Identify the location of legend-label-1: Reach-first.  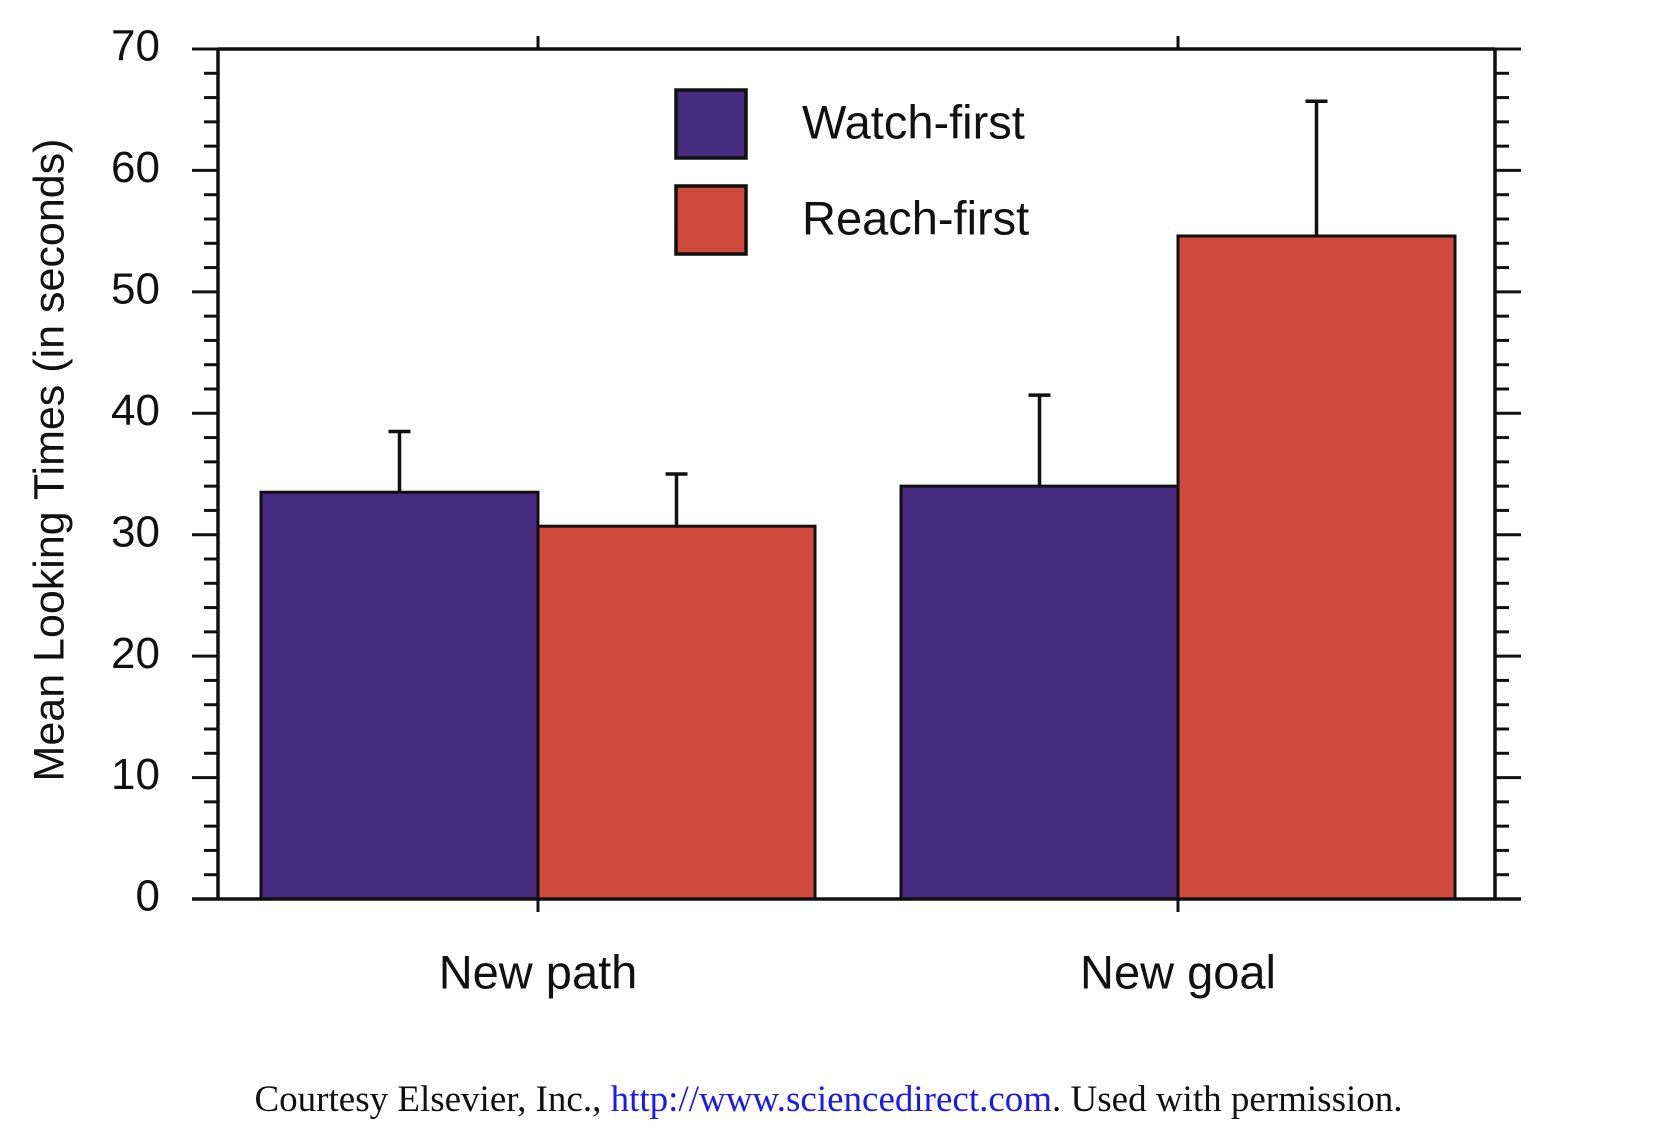
(915, 217).